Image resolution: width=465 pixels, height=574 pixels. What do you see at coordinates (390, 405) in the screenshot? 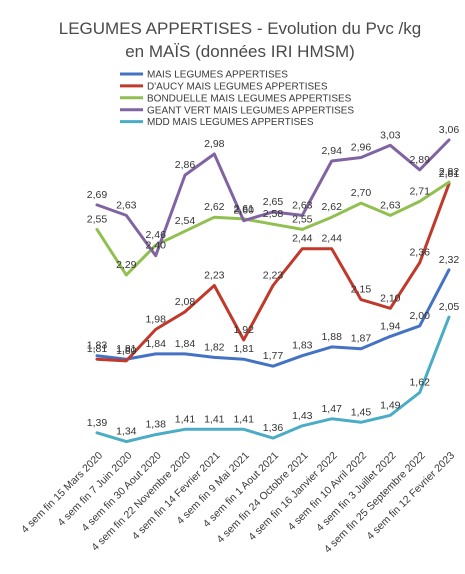
I see `data-label-mdd-mais-legumes-appertises-10: 1,49` at bounding box center [390, 405].